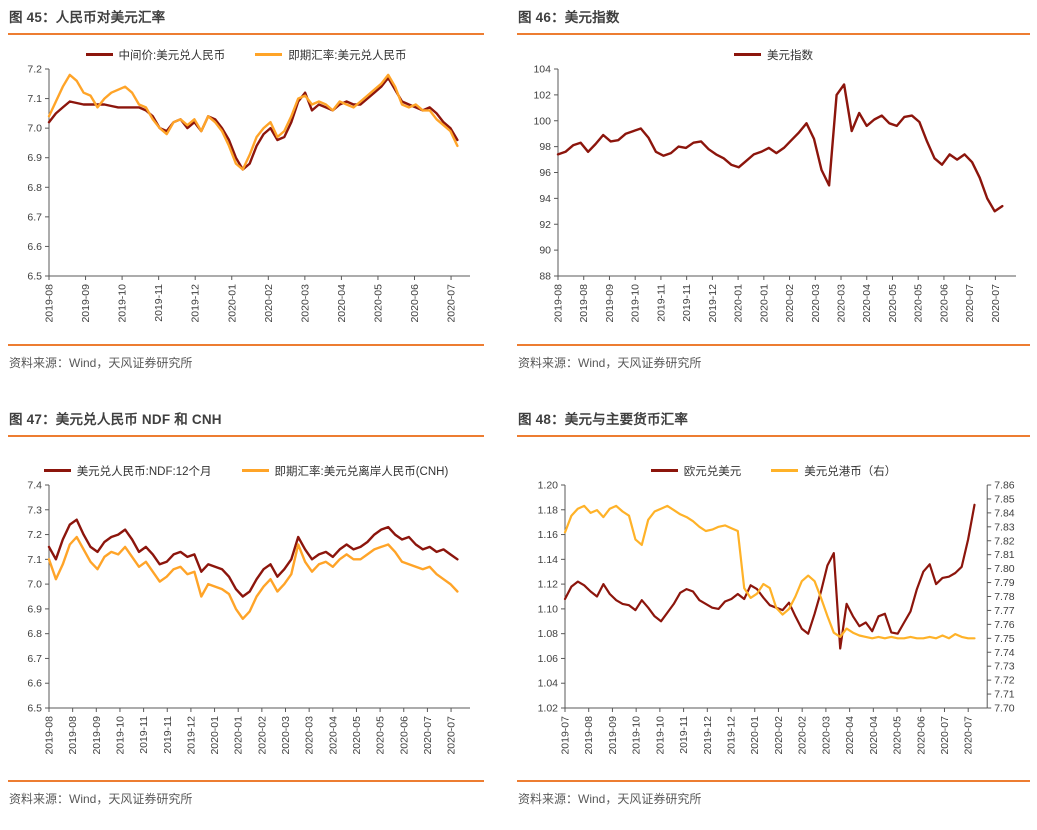 This screenshot has width=1037, height=830. What do you see at coordinates (708, 735) in the screenshot?
I see `svg-text: 2019-12` at bounding box center [708, 735].